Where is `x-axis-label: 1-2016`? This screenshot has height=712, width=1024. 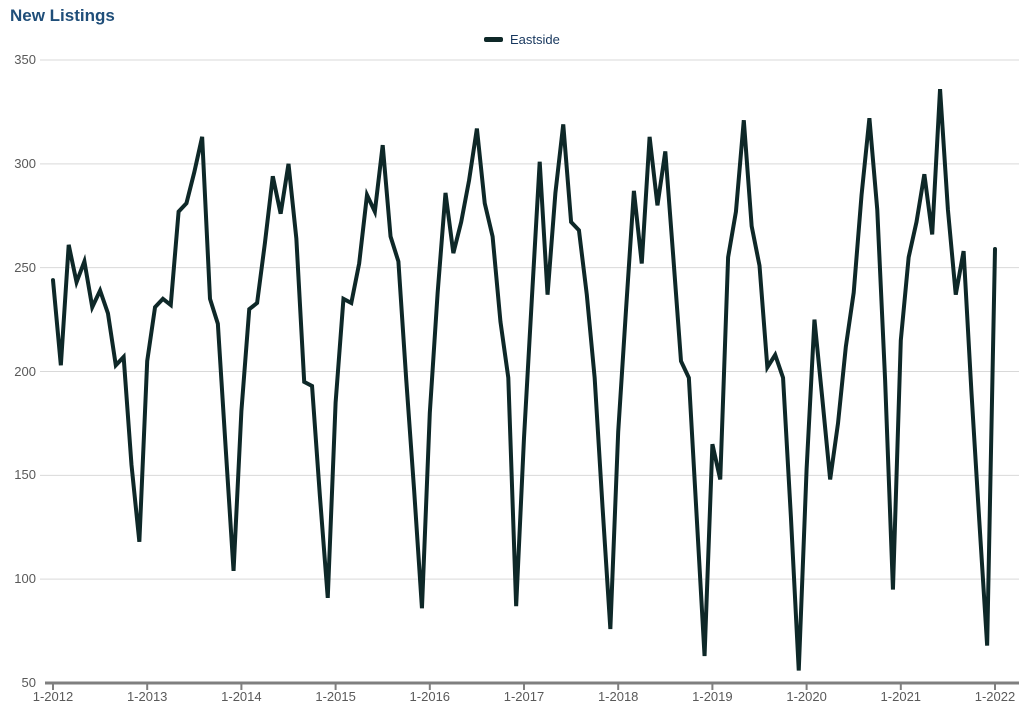 x-axis-label: 1-2016 is located at coordinates (430, 696).